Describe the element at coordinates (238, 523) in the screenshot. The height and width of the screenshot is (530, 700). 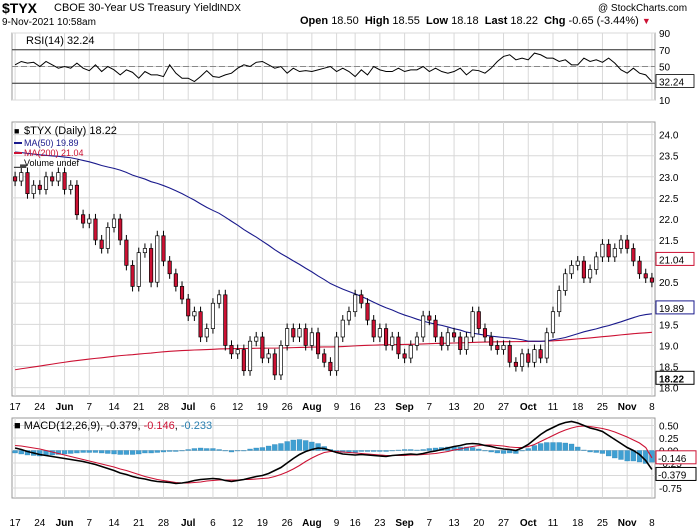
I see `x-tick-label: 12` at that location.